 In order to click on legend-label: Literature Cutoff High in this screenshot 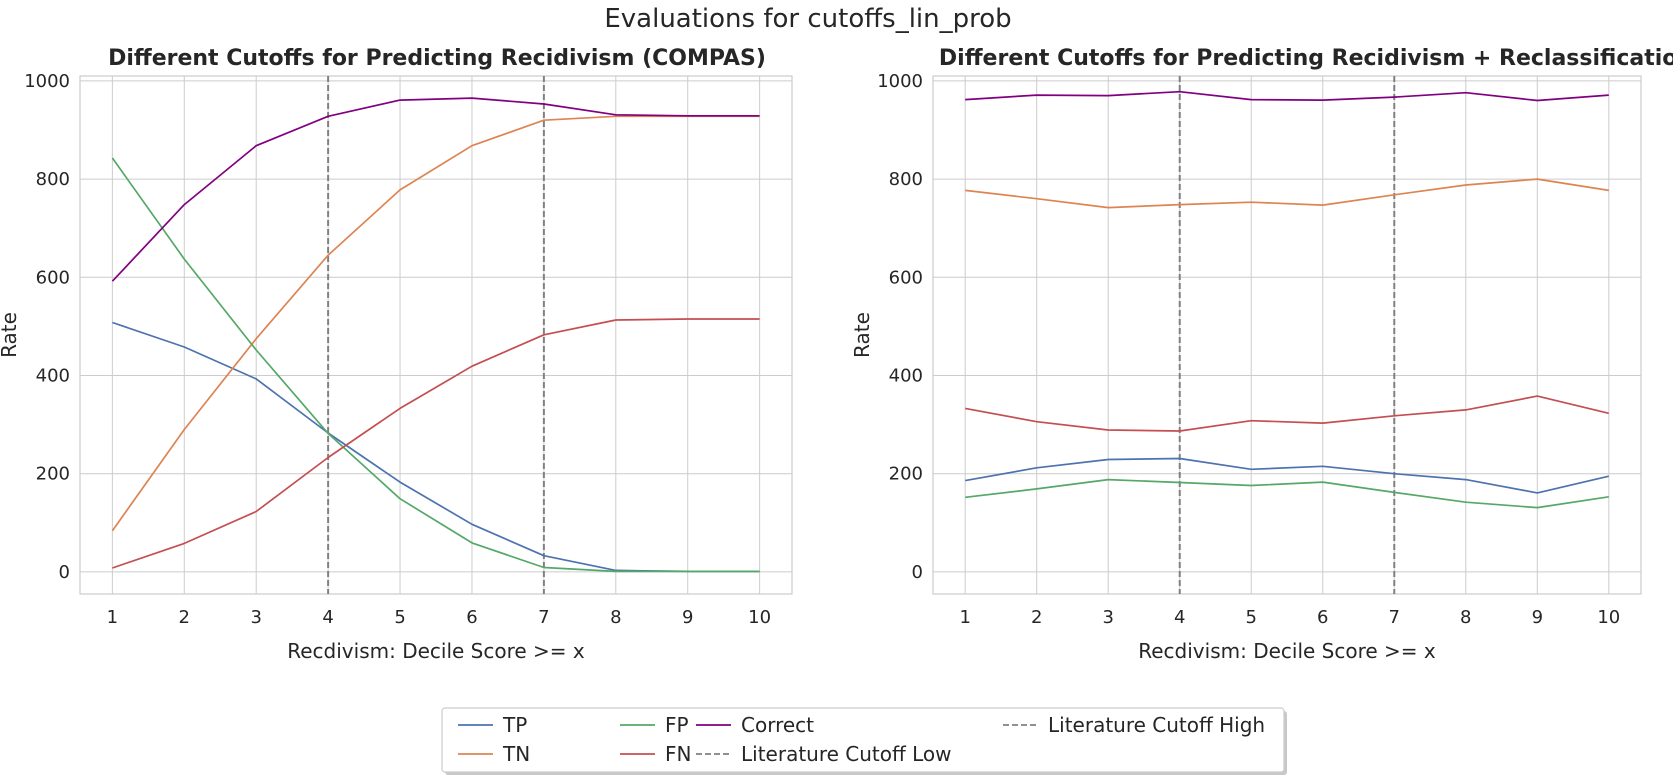, I will do `click(1156, 725)`.